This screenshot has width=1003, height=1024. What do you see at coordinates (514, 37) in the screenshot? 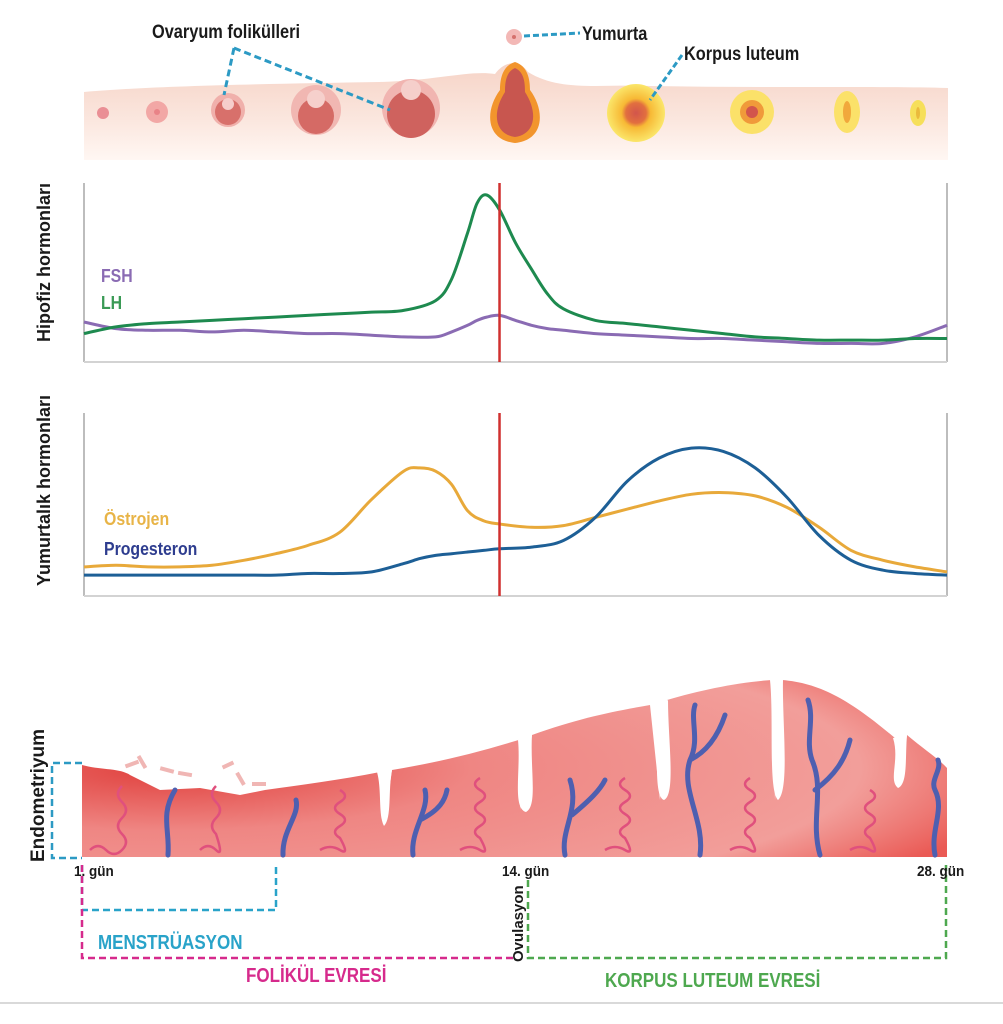
I see `egg-cell` at bounding box center [514, 37].